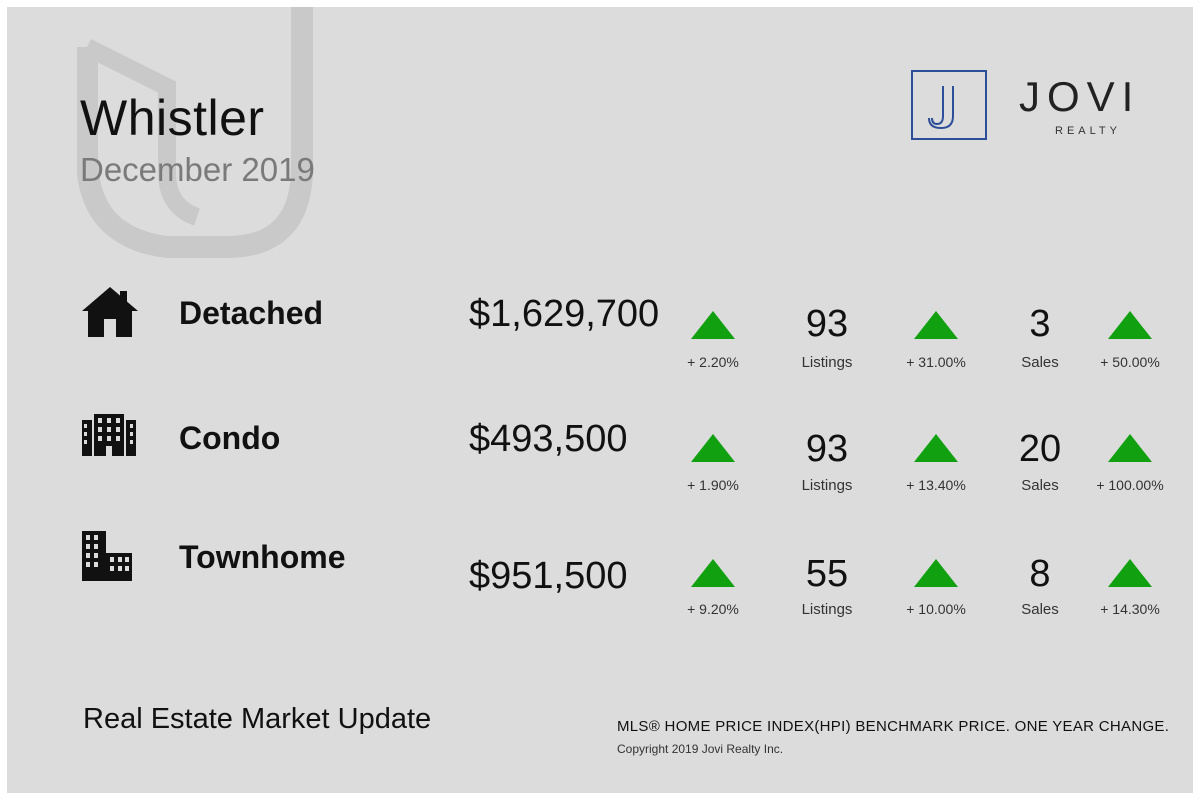 This screenshot has width=1200, height=800. What do you see at coordinates (197, 169) in the screenshot?
I see `report-period: December 2019` at bounding box center [197, 169].